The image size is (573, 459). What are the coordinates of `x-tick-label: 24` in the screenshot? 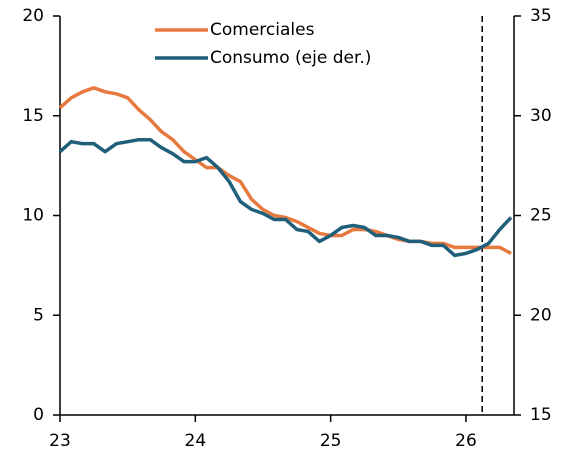 It's located at (196, 441).